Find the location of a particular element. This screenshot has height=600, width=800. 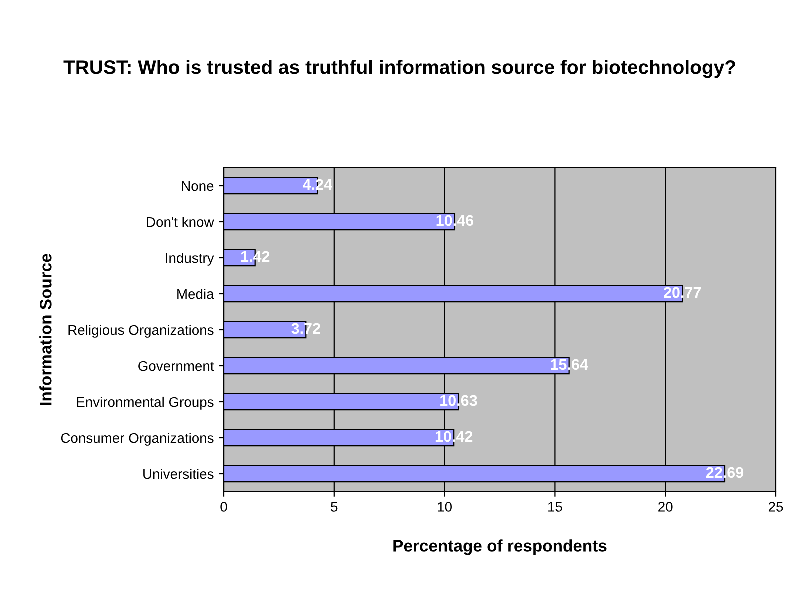

data-label: 4.24 is located at coordinates (317, 184).